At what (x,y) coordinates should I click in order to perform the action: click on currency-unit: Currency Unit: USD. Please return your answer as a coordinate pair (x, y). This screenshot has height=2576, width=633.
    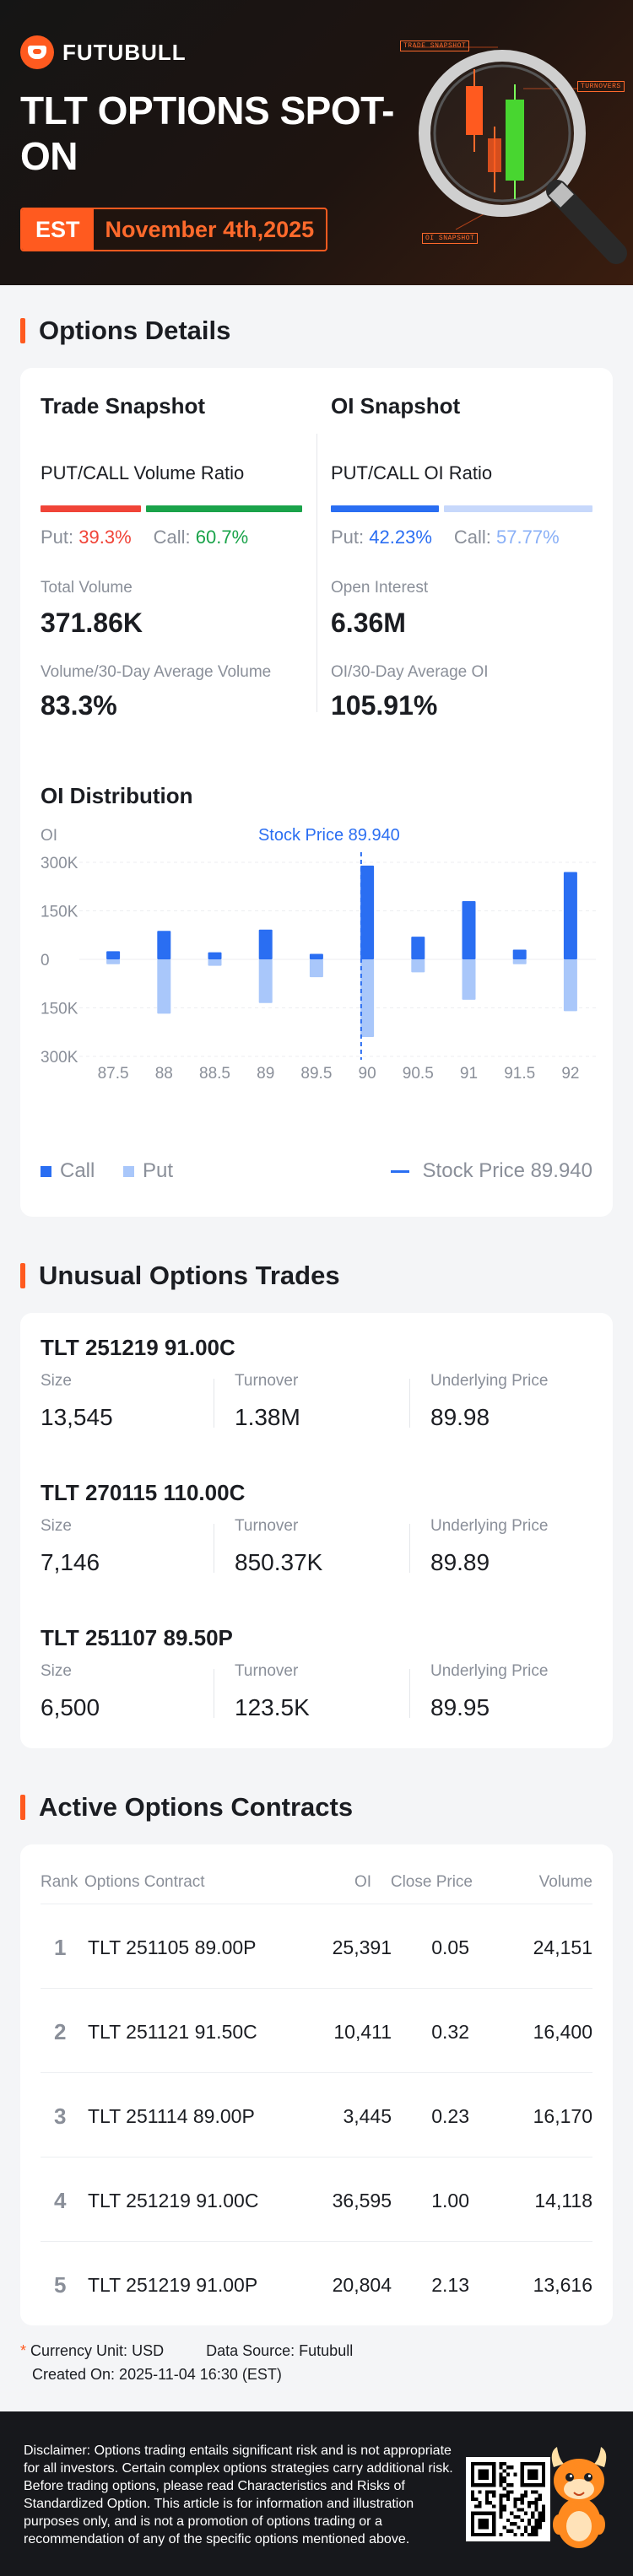
    Looking at the image, I should click on (97, 2350).